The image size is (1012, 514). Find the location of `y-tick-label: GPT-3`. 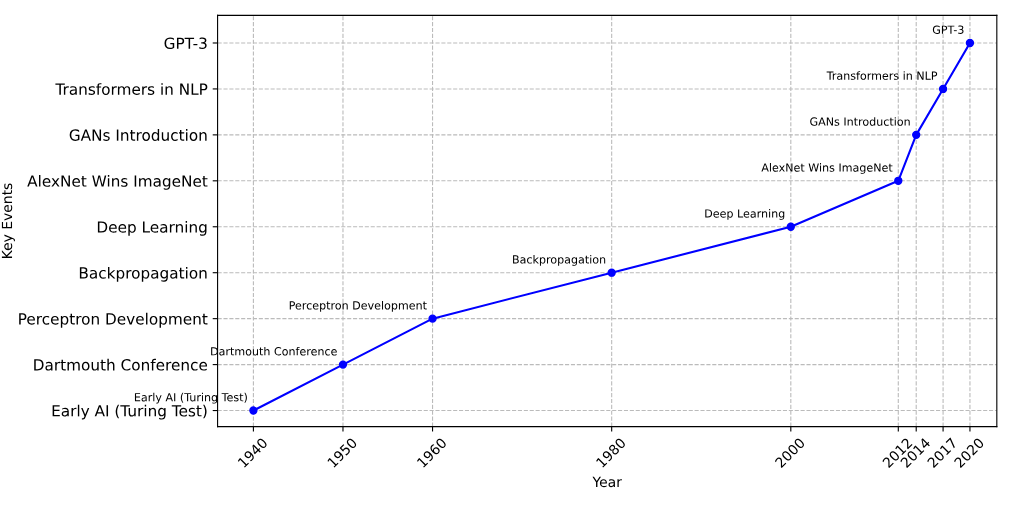

y-tick-label: GPT-3 is located at coordinates (185, 43).